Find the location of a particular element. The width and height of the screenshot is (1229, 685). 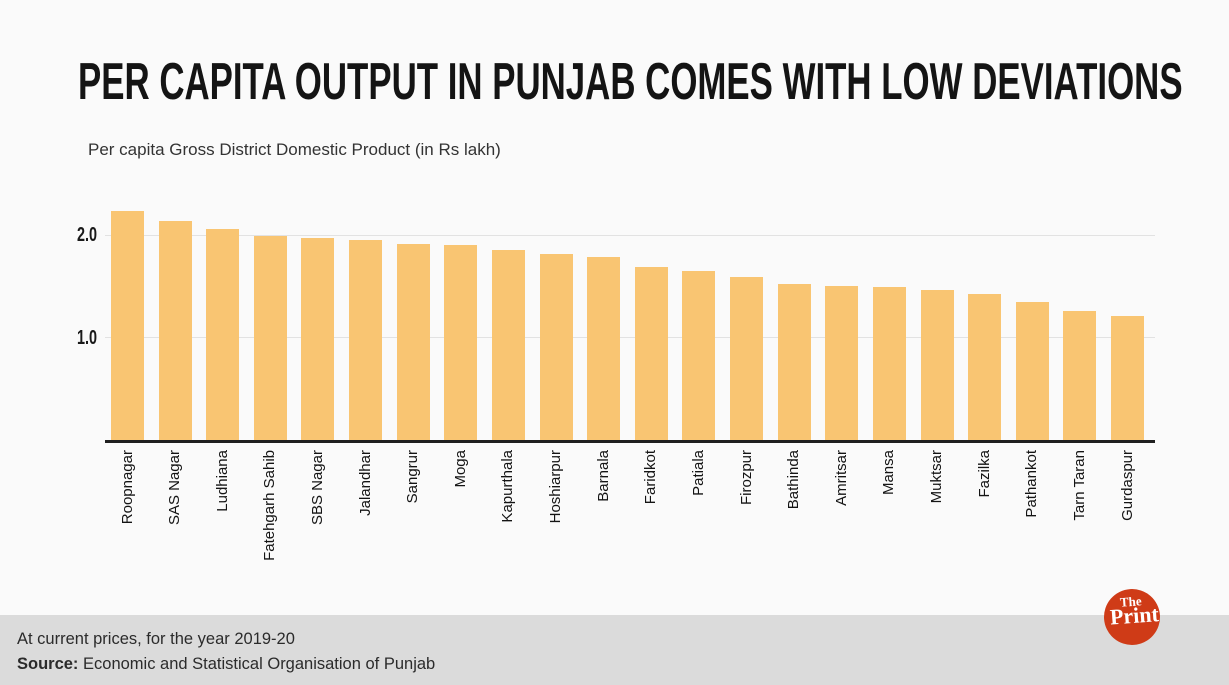

x-axis-label: Jalandhar is located at coordinates (365, 483).